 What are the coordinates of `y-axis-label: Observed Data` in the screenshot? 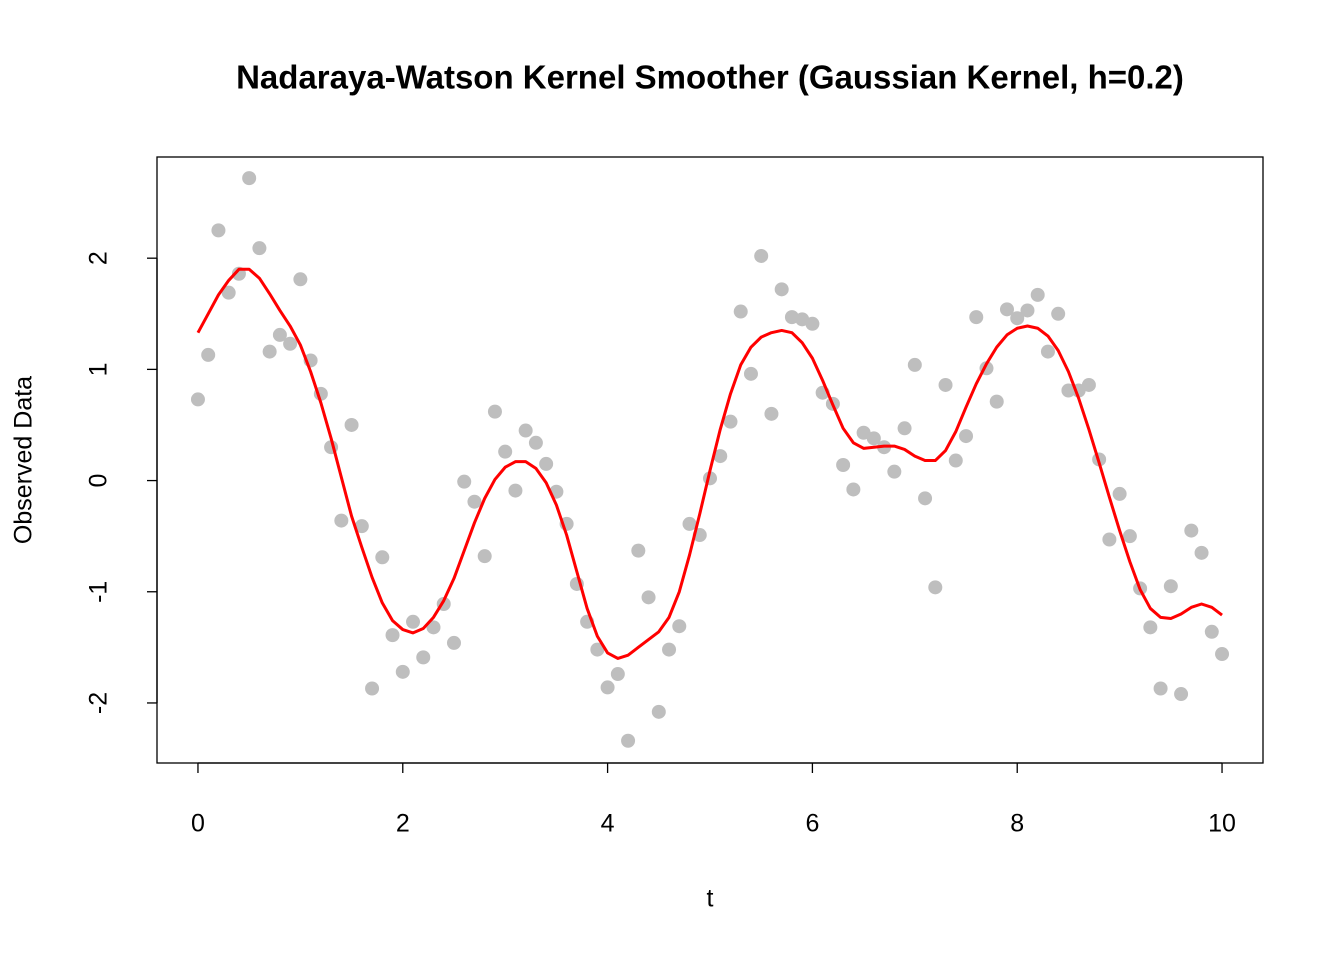 It's located at (24, 460).